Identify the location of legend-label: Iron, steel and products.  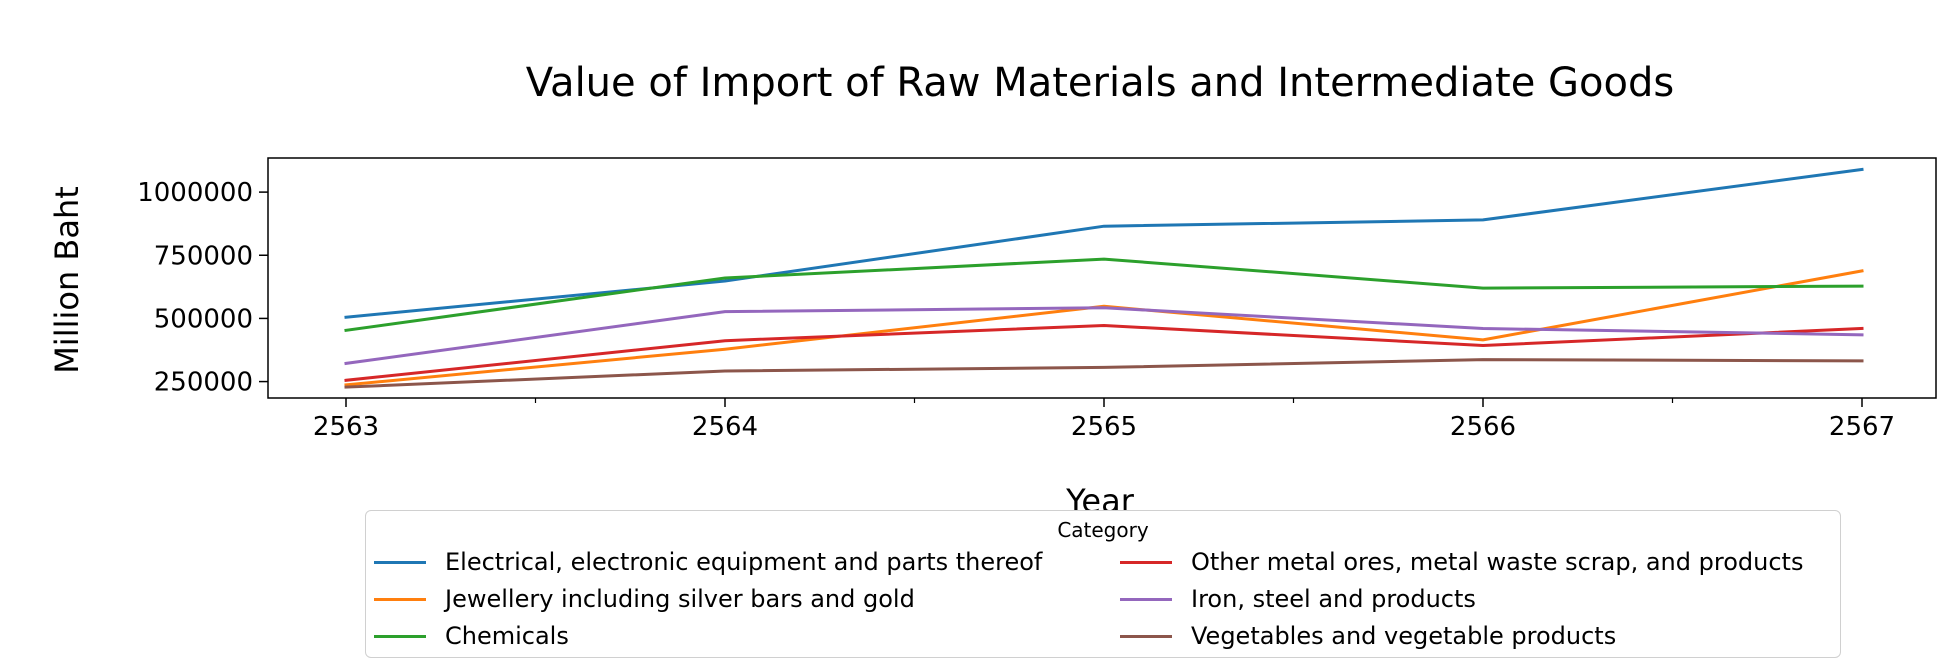
(1333, 599).